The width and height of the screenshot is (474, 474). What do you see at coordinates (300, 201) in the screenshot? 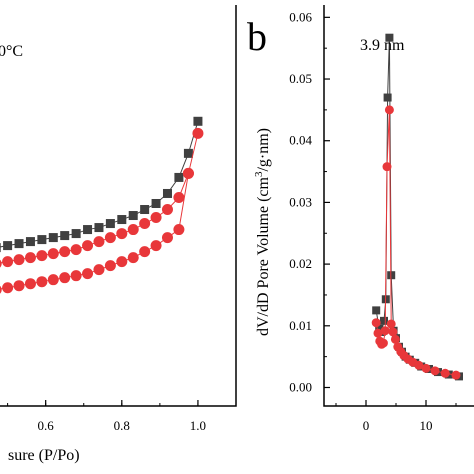
I see `panel-b-y-tick-label-3: 0.03` at bounding box center [300, 201].